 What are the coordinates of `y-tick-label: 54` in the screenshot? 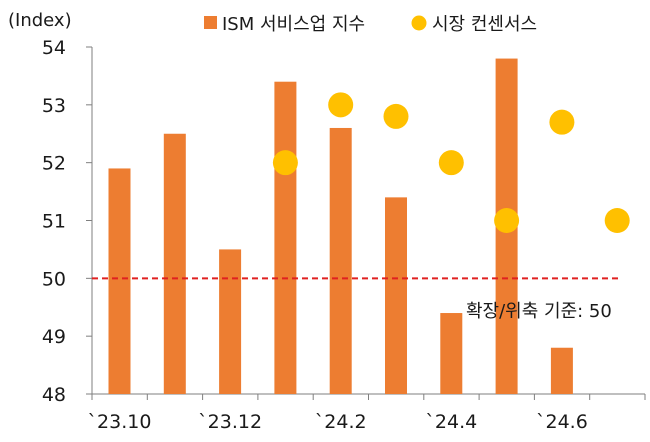 It's located at (54, 48).